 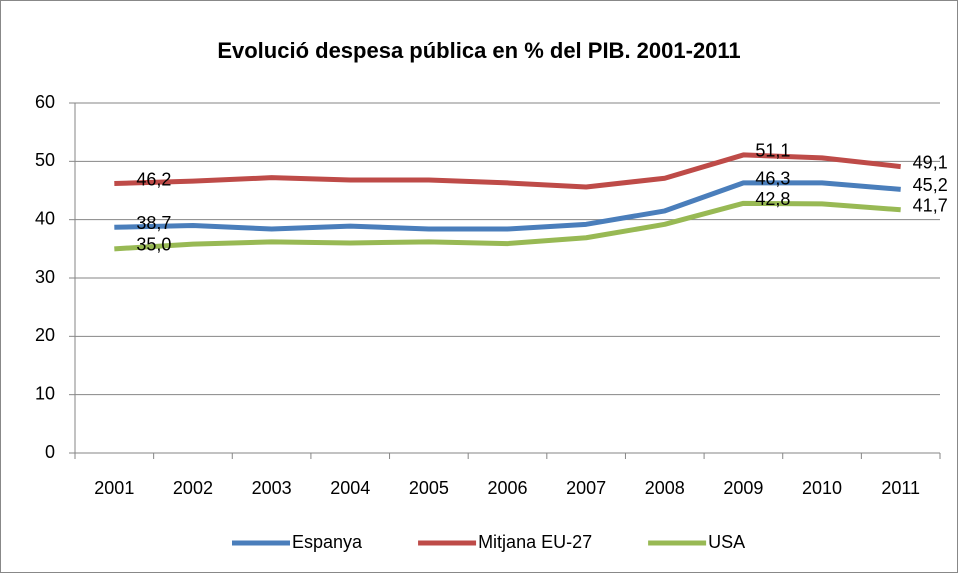 What do you see at coordinates (327, 542) in the screenshot?
I see `legend-label: Espanya` at bounding box center [327, 542].